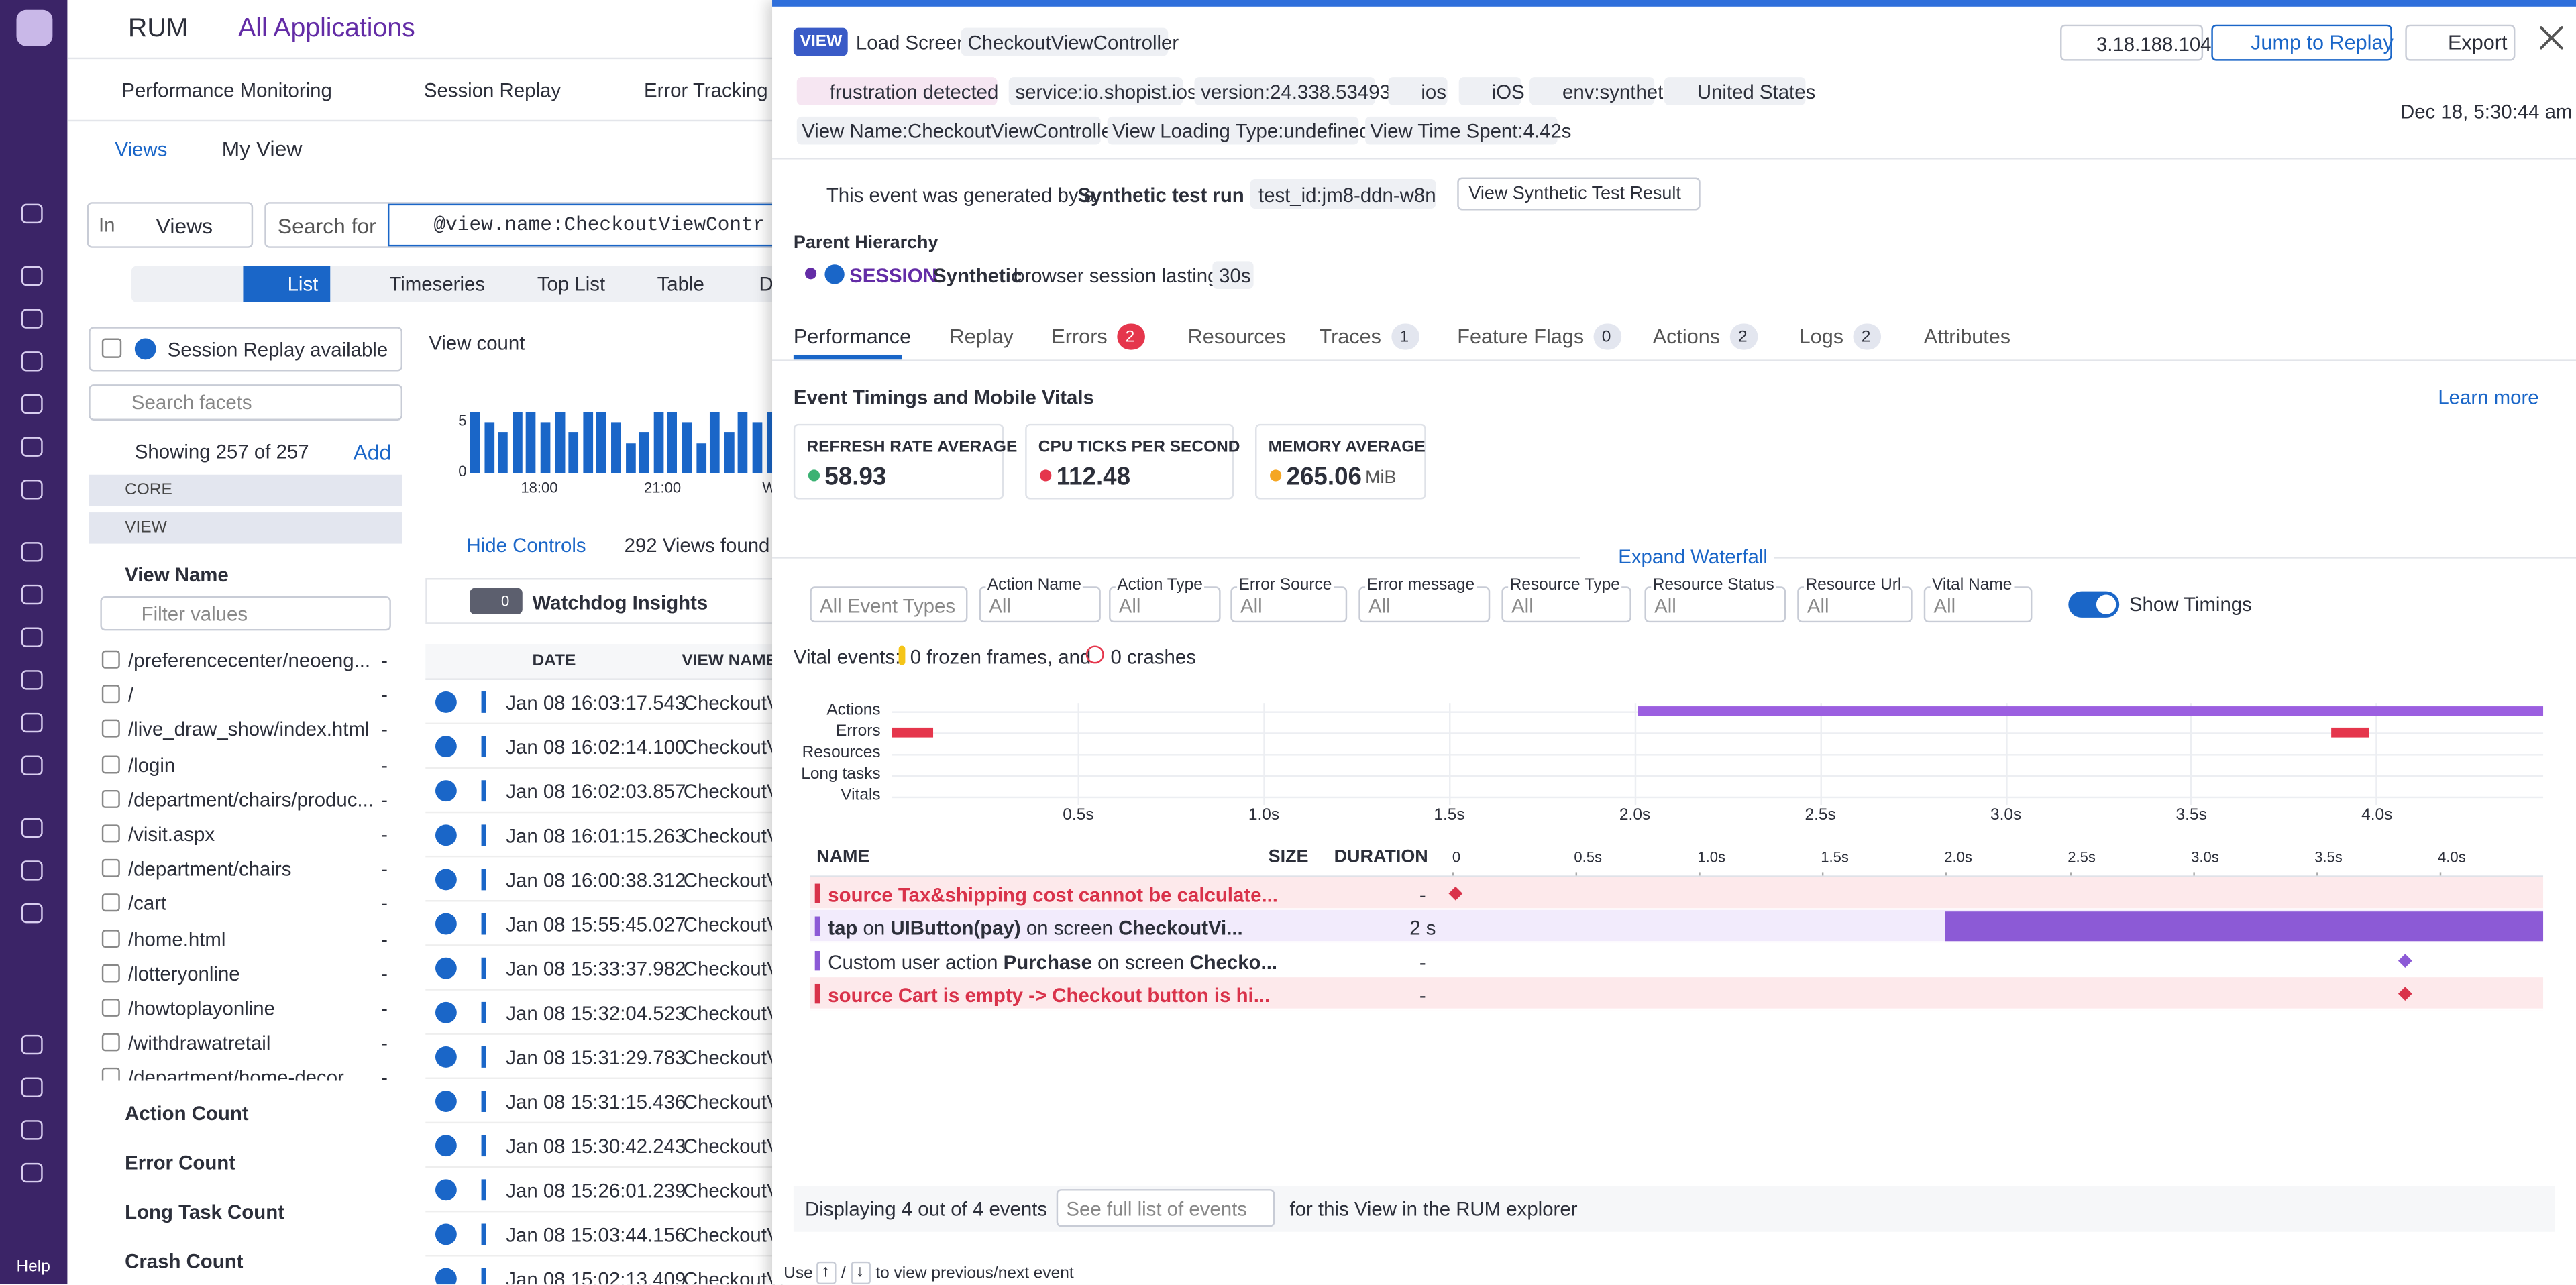 Image resolution: width=2576 pixels, height=1285 pixels. I want to click on row-date: Jan 08 15:26:01.239, so click(596, 1191).